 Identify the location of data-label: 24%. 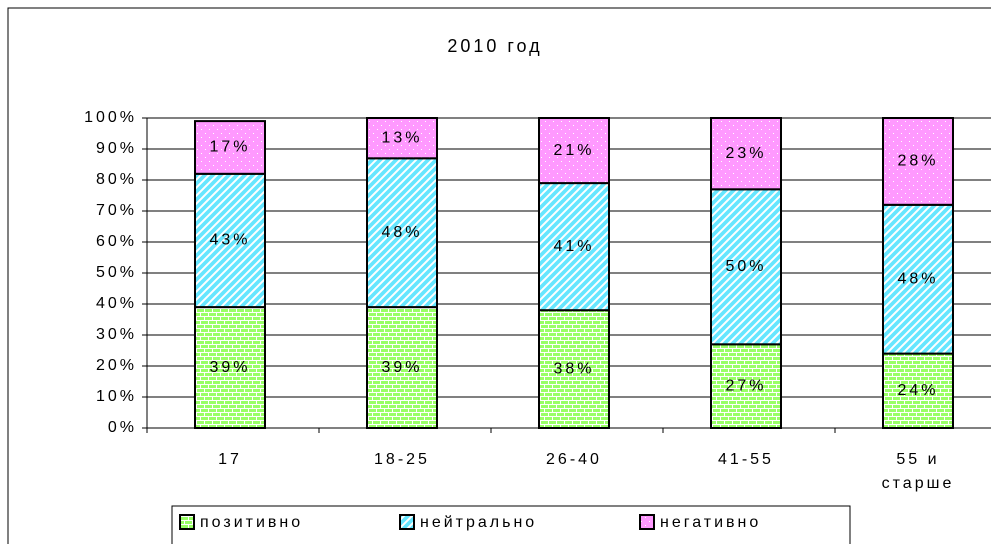
(917, 390).